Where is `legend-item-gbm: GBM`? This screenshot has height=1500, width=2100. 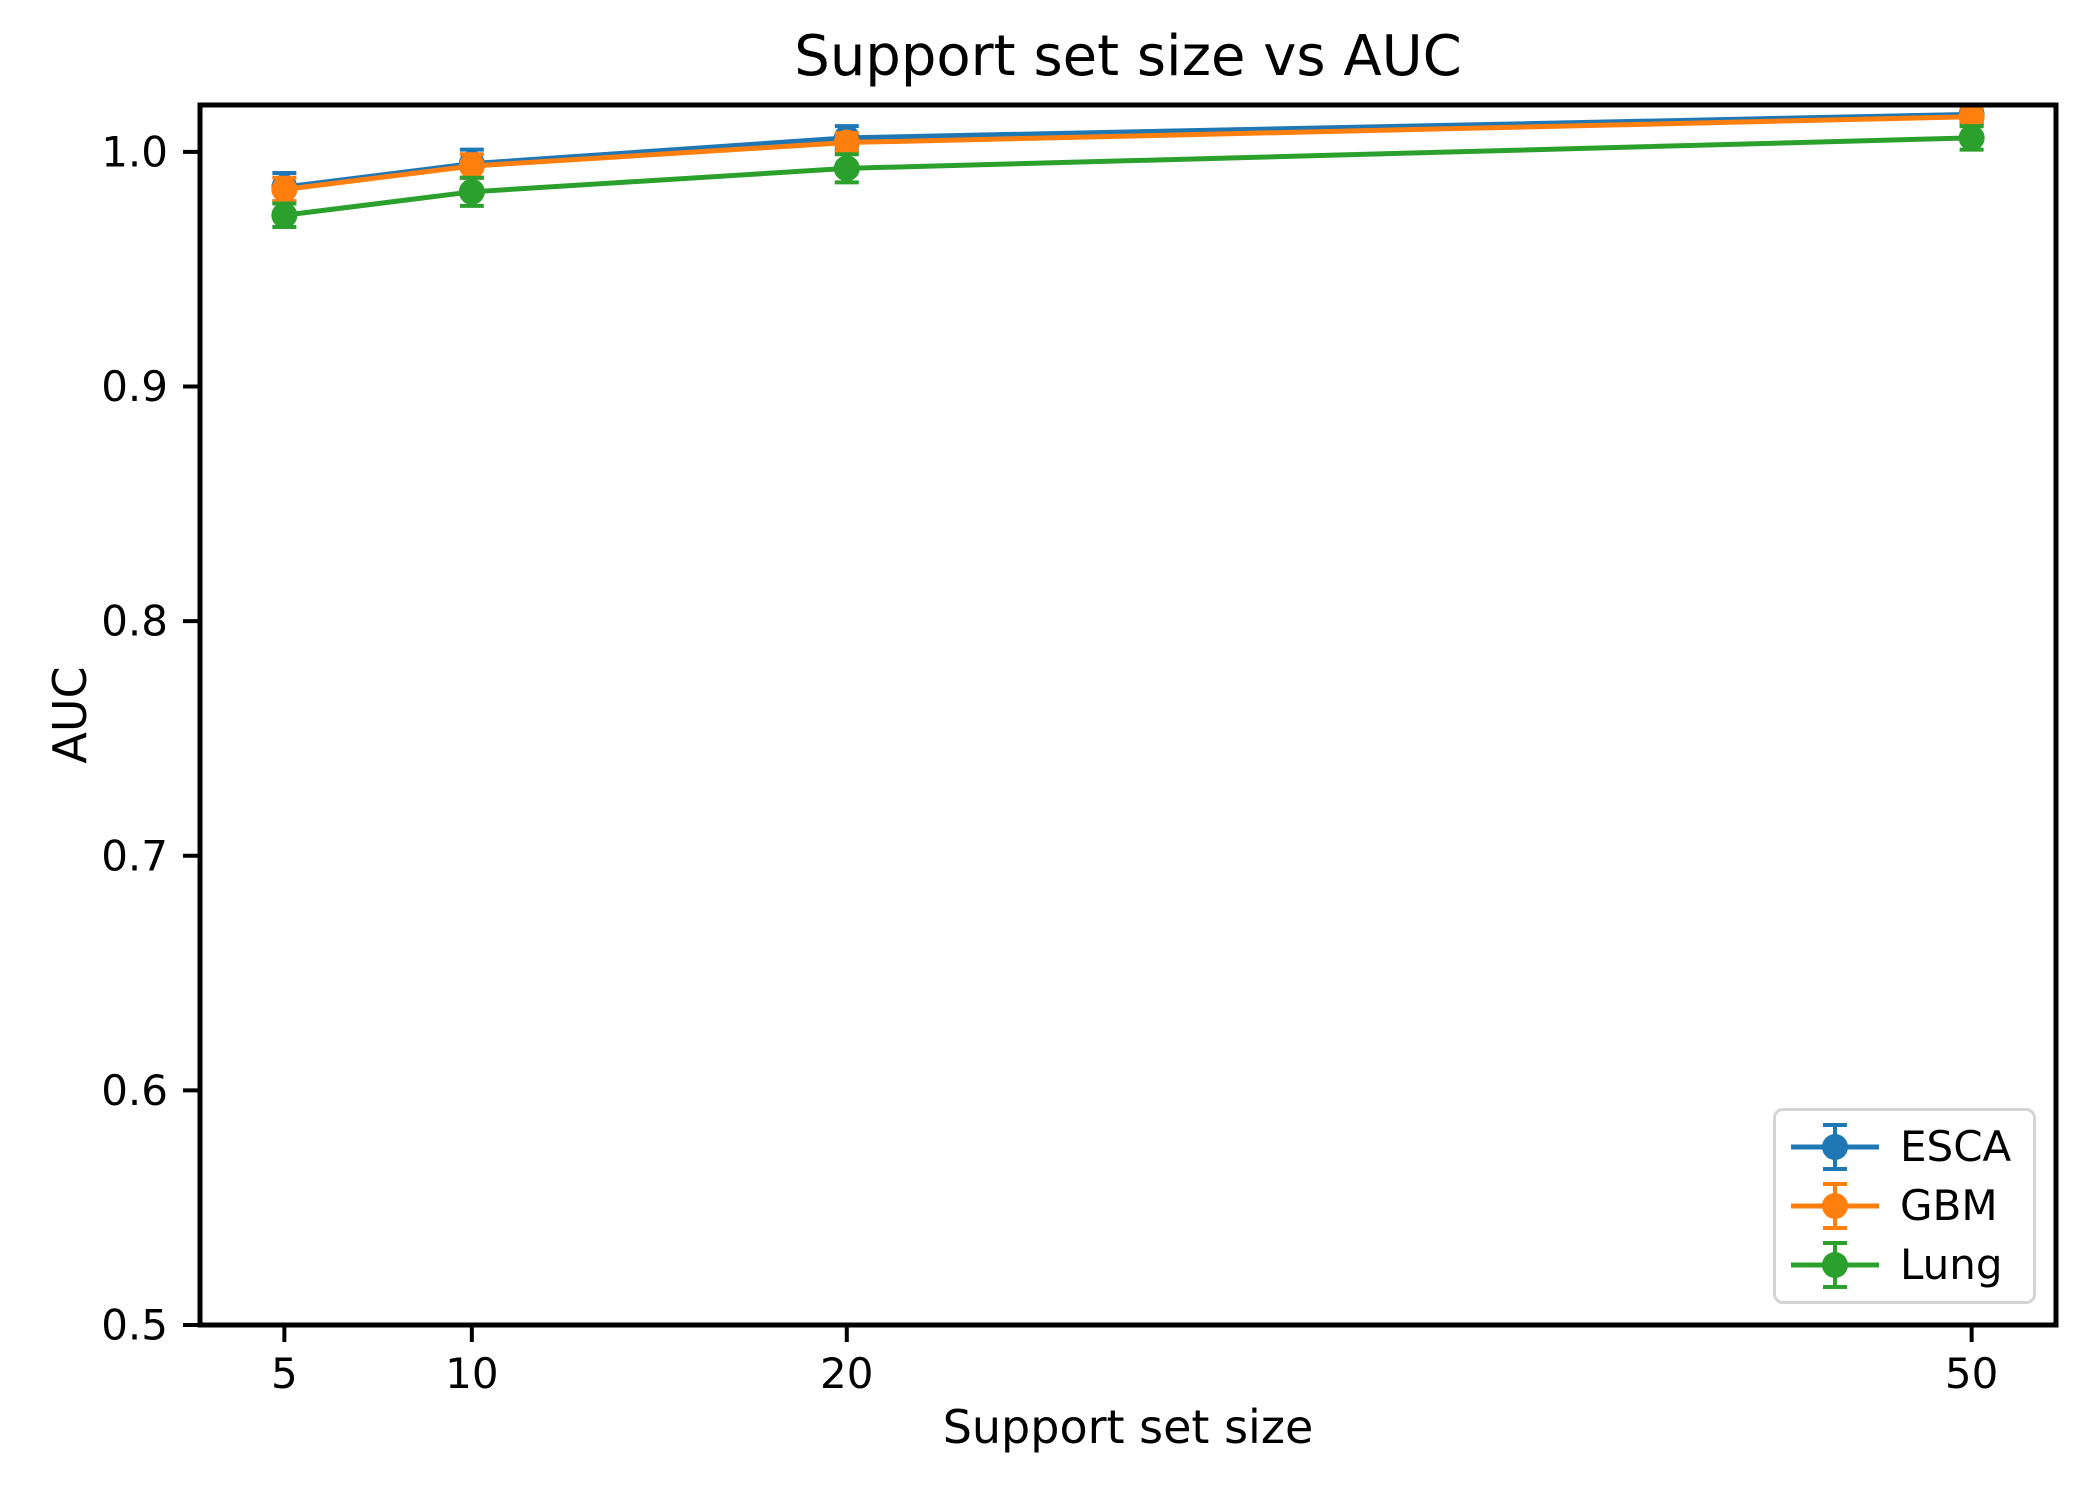
legend-item-gbm: GBM is located at coordinates (1905, 1206).